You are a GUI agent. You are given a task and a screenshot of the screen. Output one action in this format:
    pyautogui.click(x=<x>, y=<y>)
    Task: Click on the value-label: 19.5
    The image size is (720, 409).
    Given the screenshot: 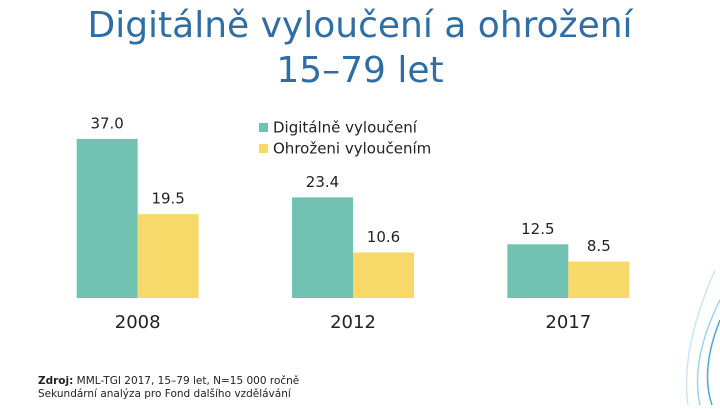 What is the action you would take?
    pyautogui.click(x=167, y=199)
    